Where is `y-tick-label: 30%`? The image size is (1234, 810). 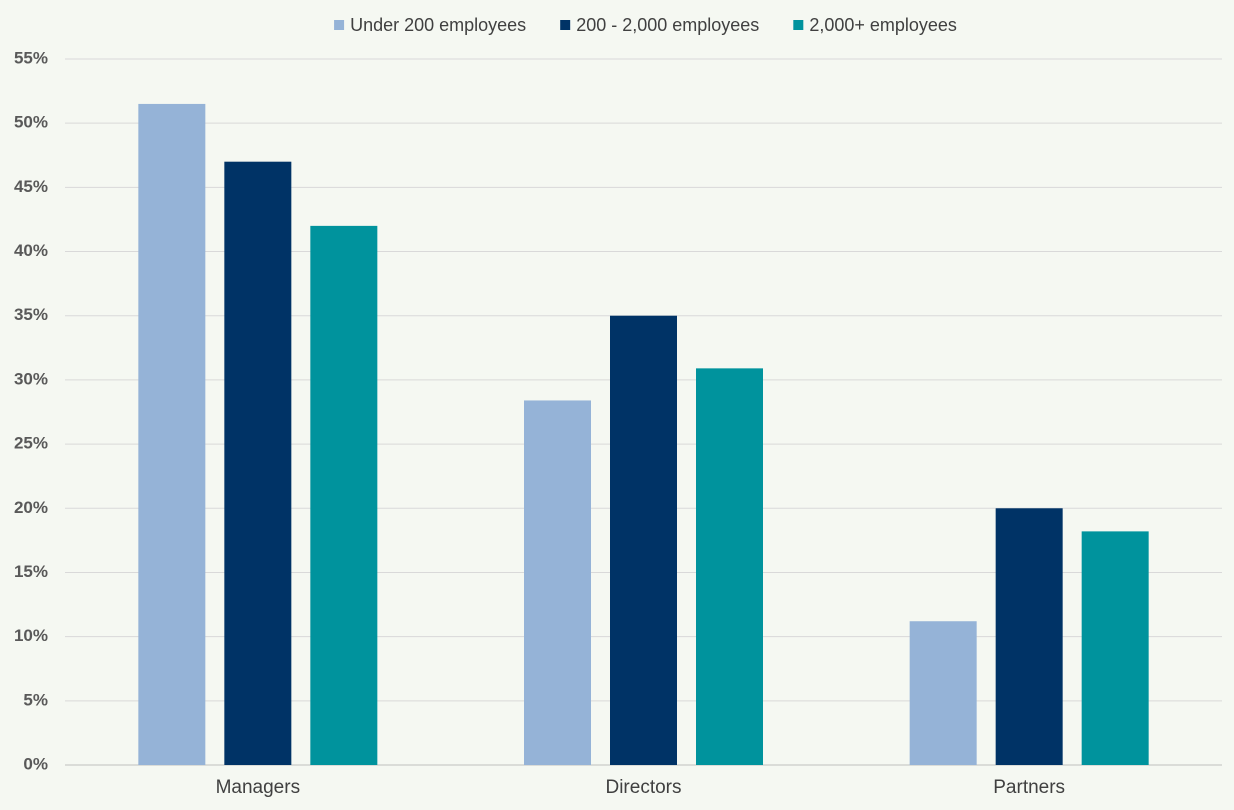 y-tick-label: 30% is located at coordinates (31, 378).